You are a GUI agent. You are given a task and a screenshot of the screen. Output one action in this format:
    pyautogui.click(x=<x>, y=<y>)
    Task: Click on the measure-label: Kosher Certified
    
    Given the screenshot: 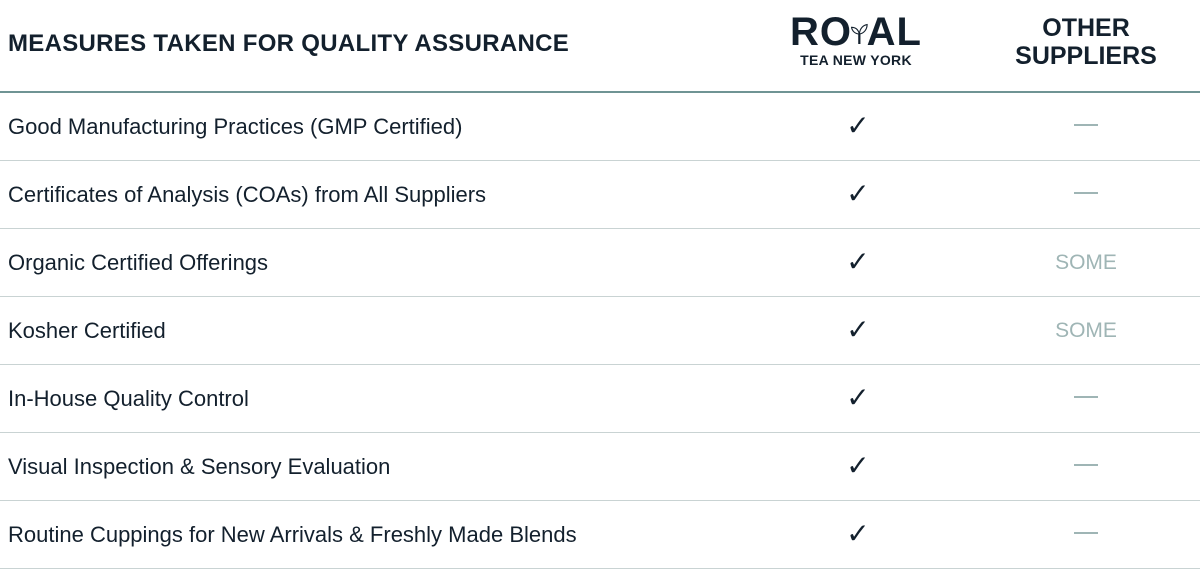 What is the action you would take?
    pyautogui.click(x=87, y=330)
    